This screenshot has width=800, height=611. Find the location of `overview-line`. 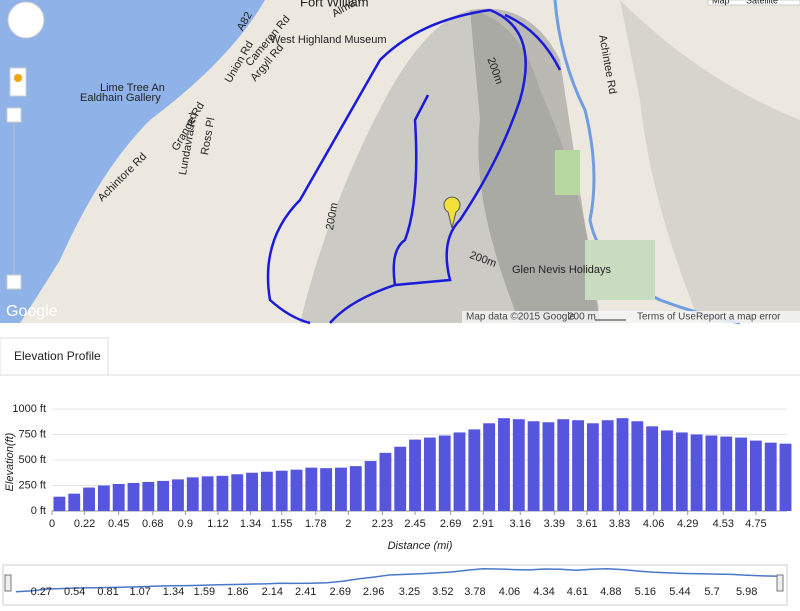

overview-line is located at coordinates (397, 580).